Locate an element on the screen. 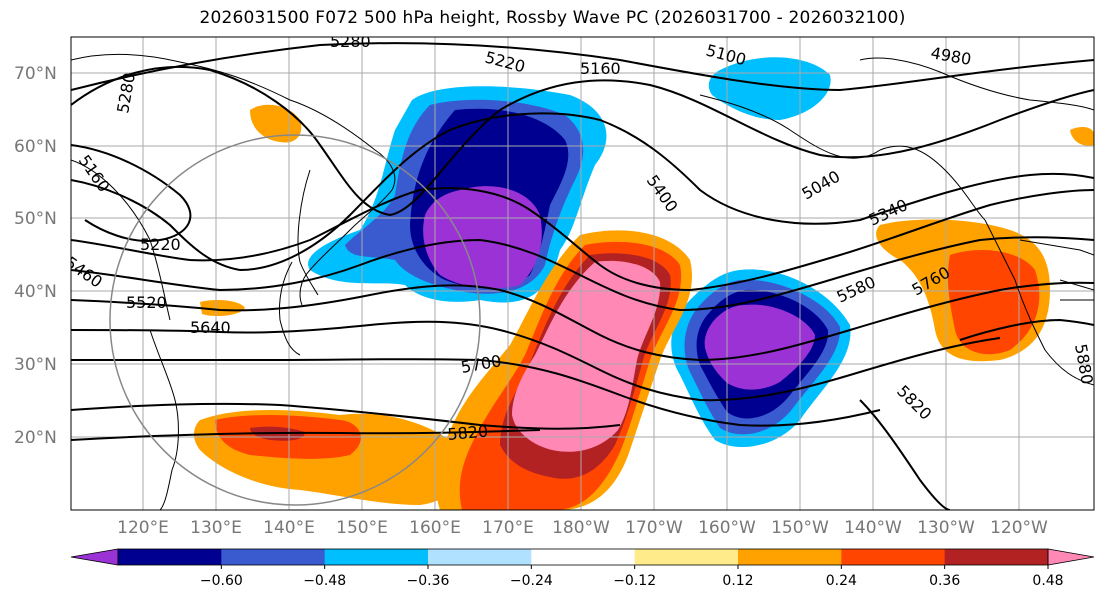  lat-label: 40°N is located at coordinates (35, 292).